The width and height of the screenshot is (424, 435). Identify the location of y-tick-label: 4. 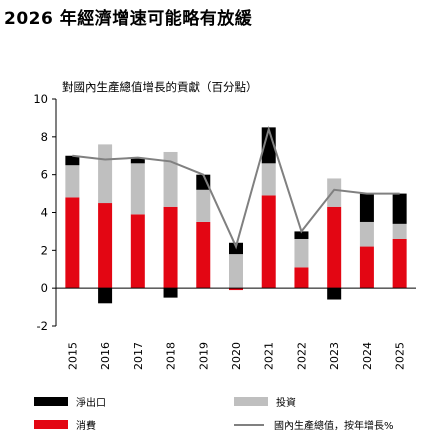
(44, 213).